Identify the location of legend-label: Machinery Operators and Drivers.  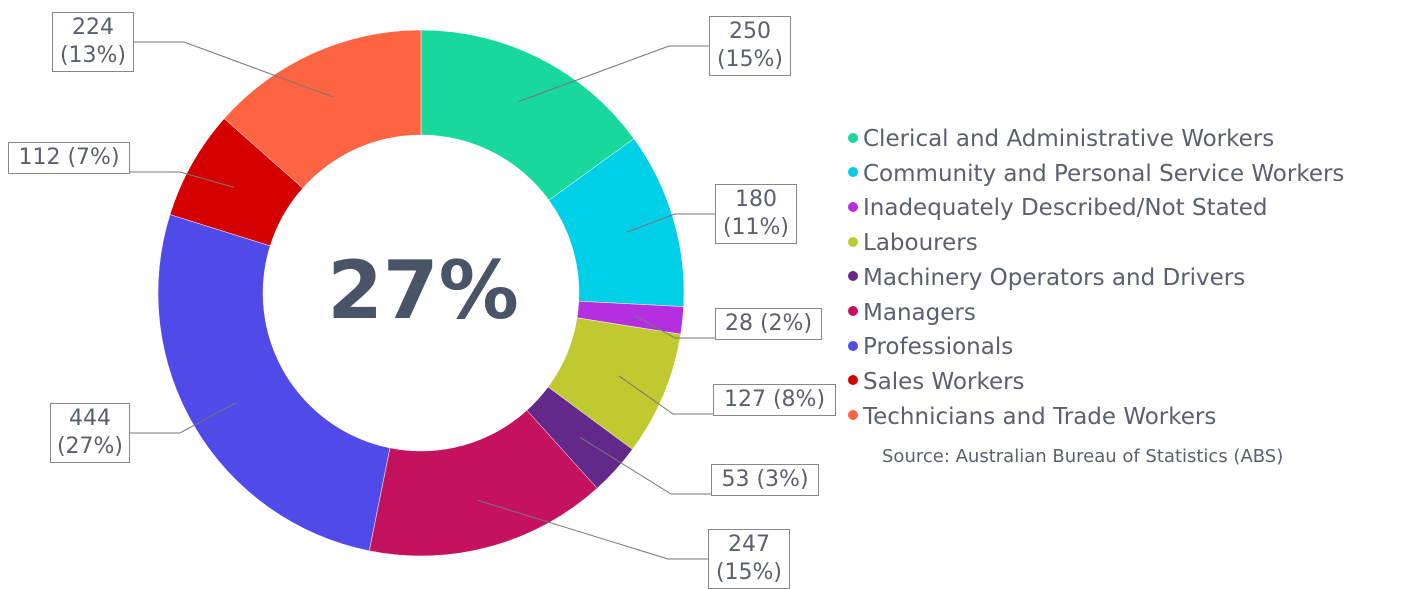
(1054, 277).